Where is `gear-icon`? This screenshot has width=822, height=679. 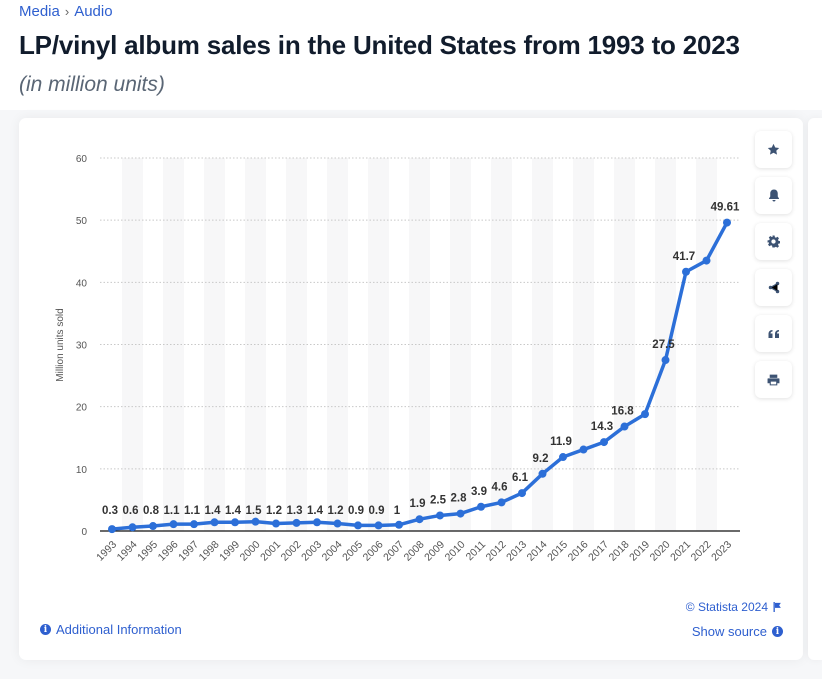
gear-icon is located at coordinates (773, 241).